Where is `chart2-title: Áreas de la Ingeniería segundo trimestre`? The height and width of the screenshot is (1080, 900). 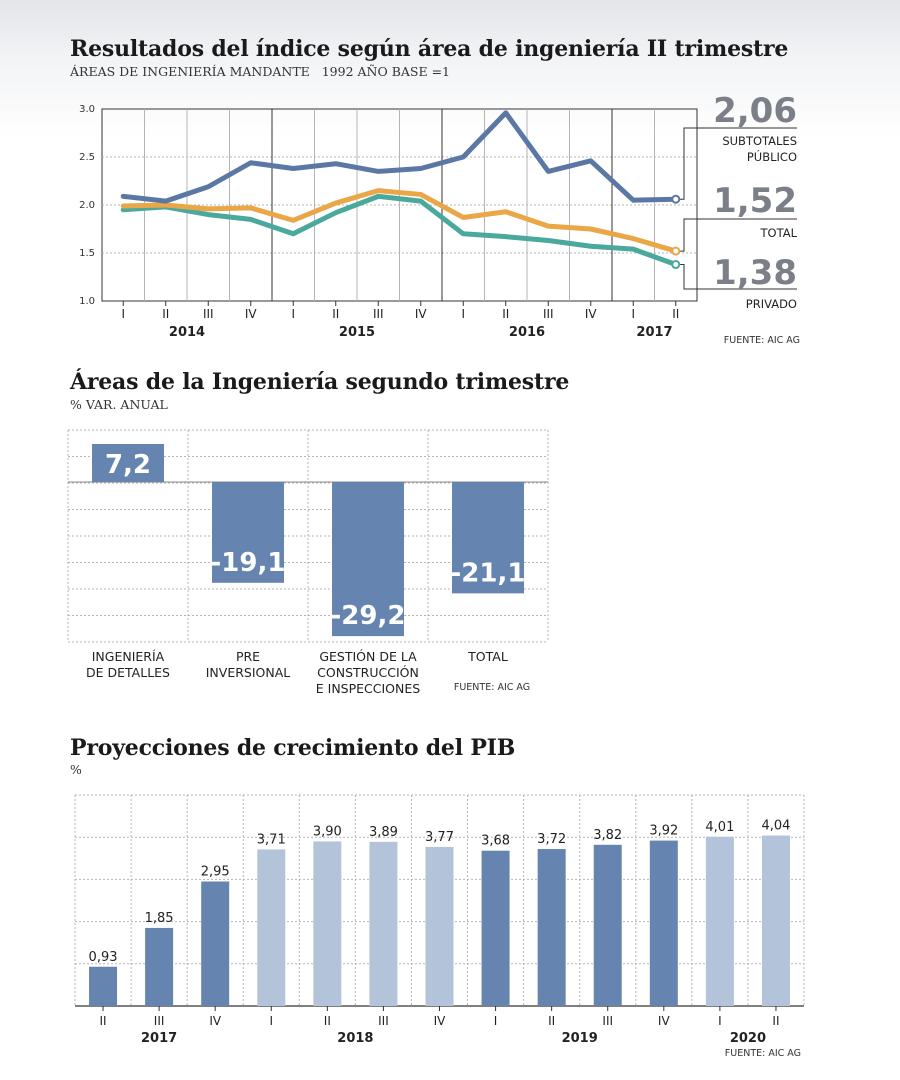 chart2-title: Áreas de la Ingeniería segundo trimestre is located at coordinates (320, 382).